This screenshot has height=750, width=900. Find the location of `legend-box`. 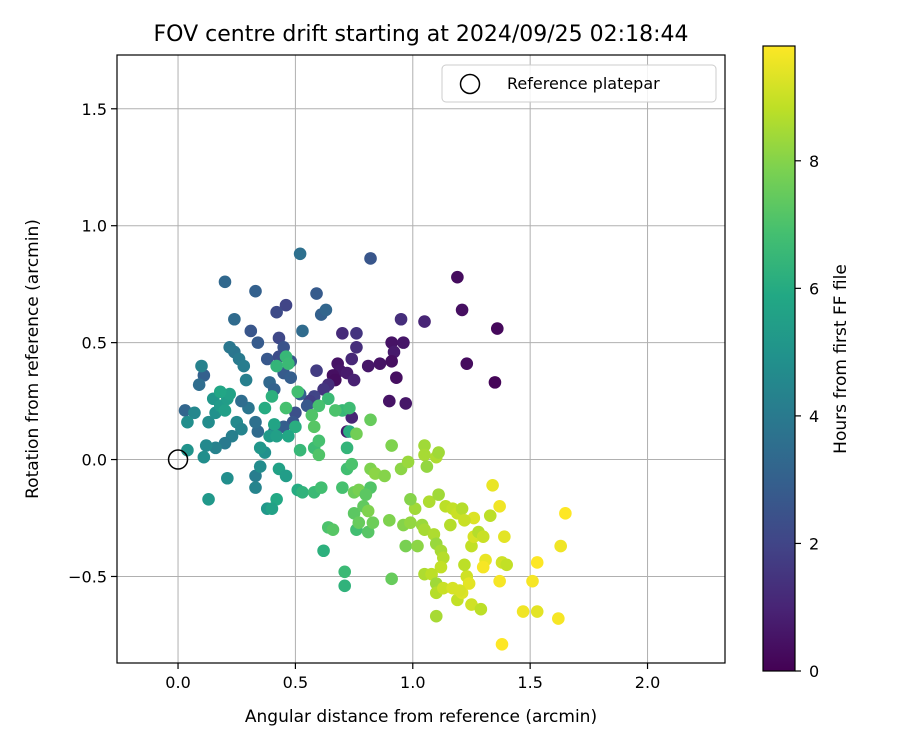

legend-box is located at coordinates (579, 83).